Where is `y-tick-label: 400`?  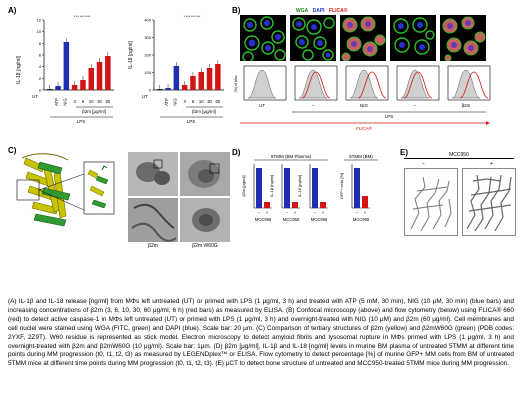 y-tick-label: 400 is located at coordinates (147, 20).